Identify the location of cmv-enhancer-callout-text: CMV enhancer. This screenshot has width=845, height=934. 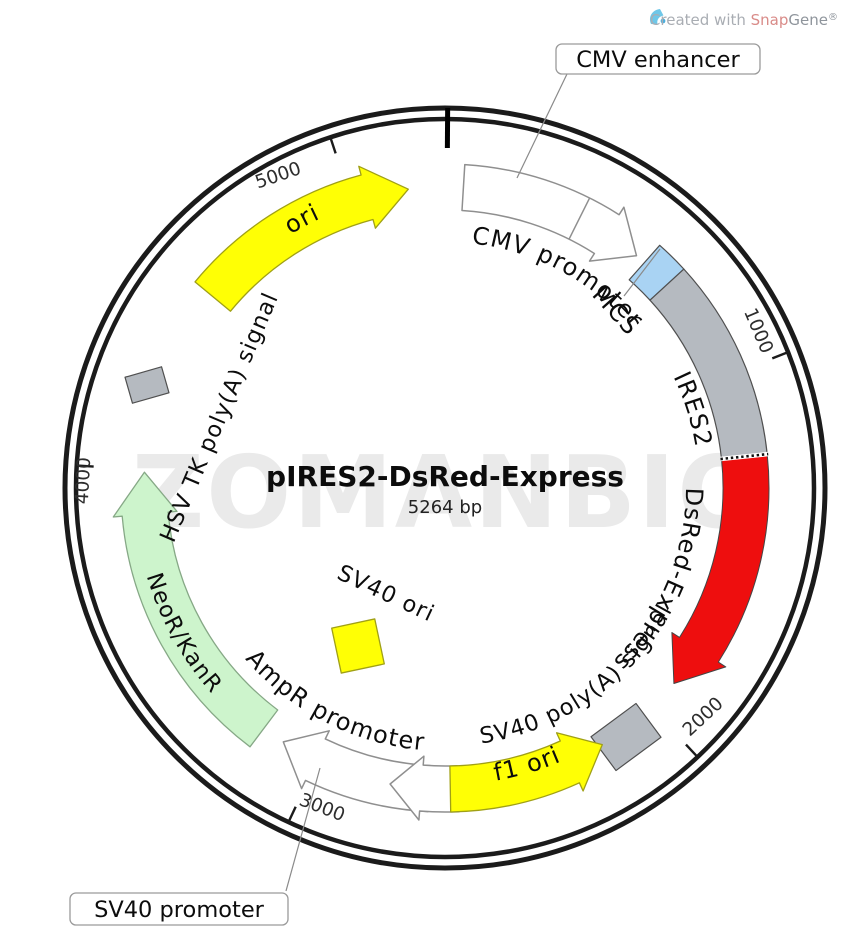
(658, 60).